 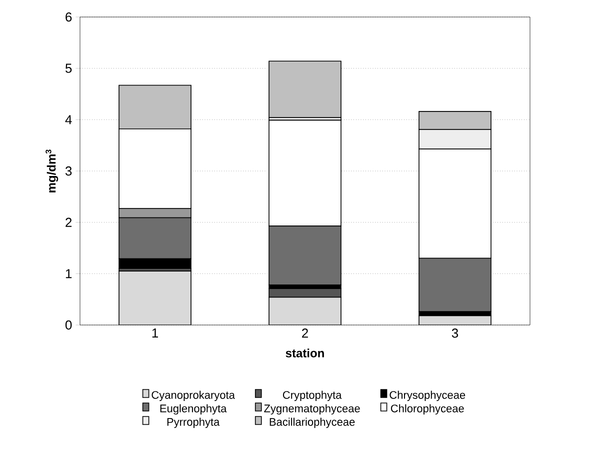 What do you see at coordinates (427, 409) in the screenshot?
I see `legend-label: Chlorophyceae` at bounding box center [427, 409].